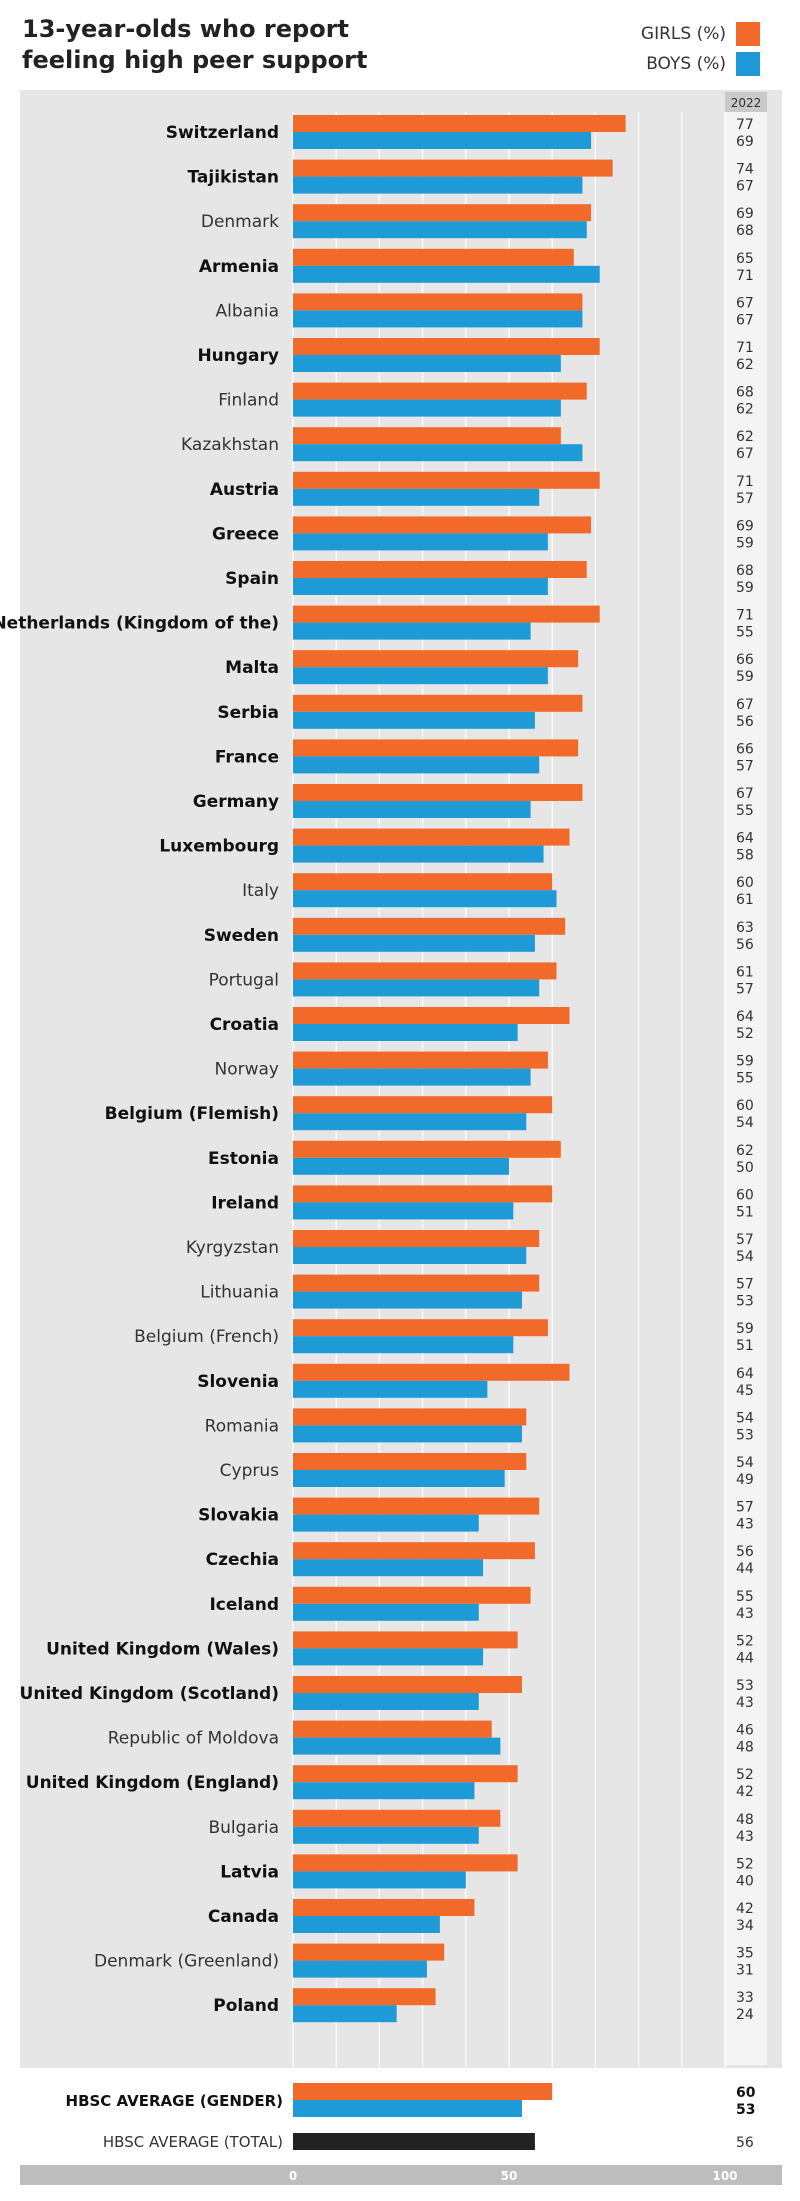 Image resolution: width=800 pixels, height=2201 pixels. Describe the element at coordinates (193, 1739) in the screenshot. I see `country-label: Republic of Moldova` at that location.